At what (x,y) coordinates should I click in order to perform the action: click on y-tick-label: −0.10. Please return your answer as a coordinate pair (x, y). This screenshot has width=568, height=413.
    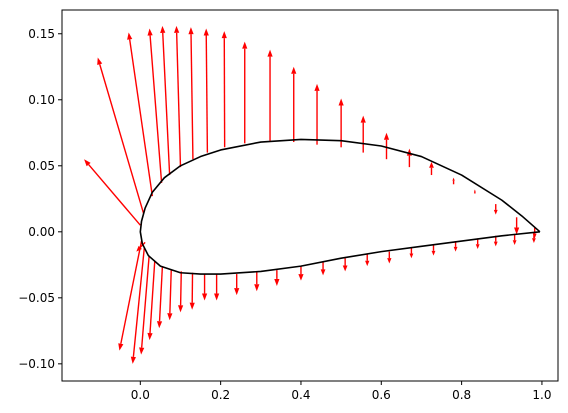
    Looking at the image, I should click on (36, 364).